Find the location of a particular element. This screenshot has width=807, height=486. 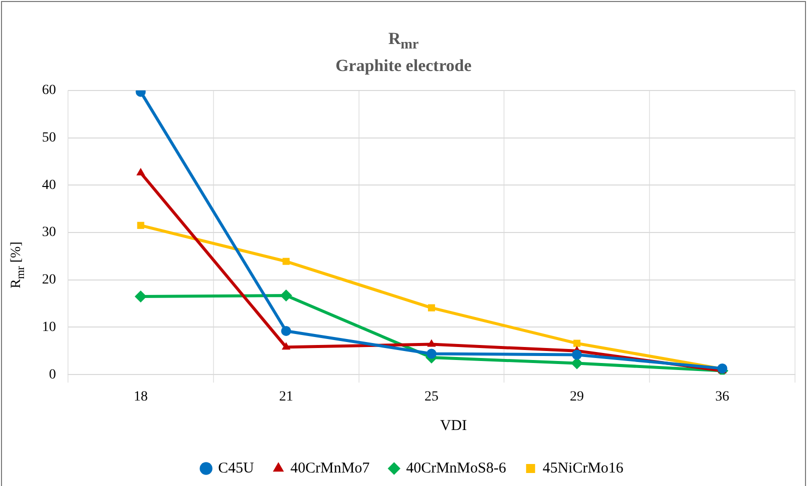

legend-label: 40CrMnMo7 is located at coordinates (330, 468).